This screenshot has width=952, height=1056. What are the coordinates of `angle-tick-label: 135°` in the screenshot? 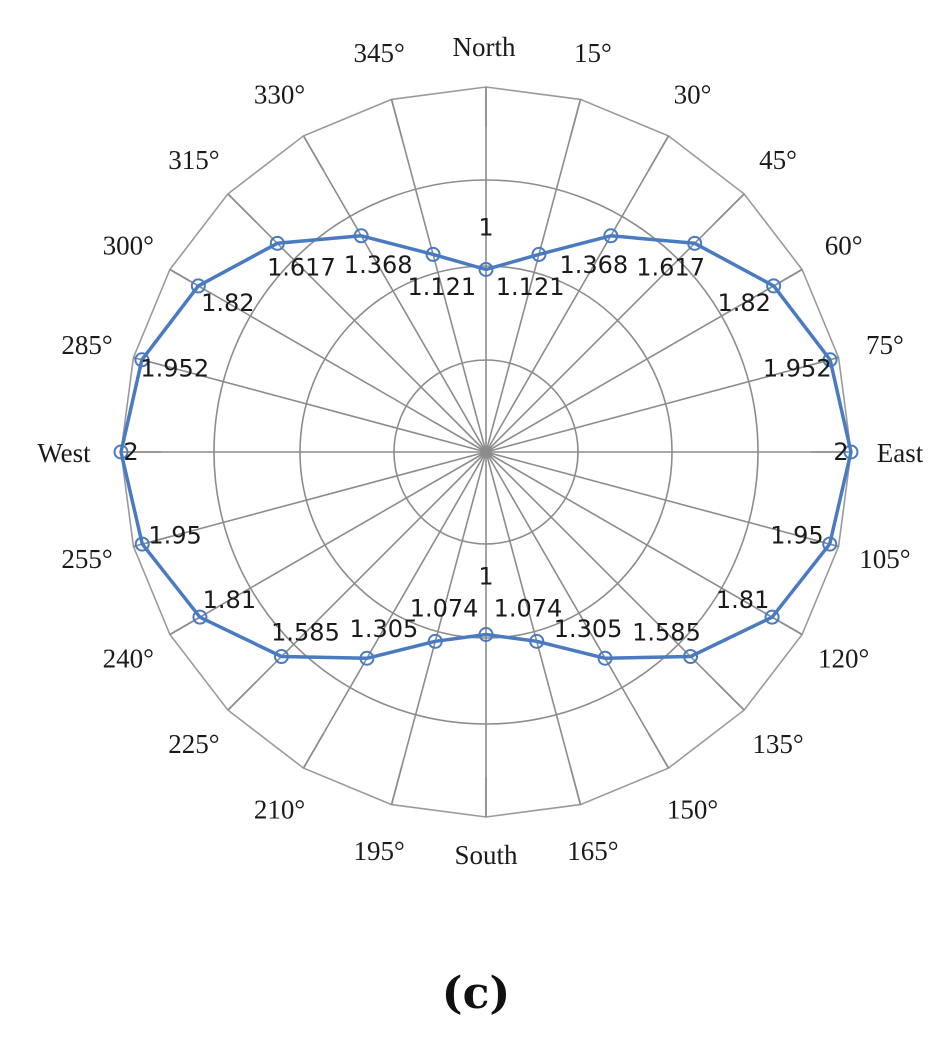 It's located at (777, 744).